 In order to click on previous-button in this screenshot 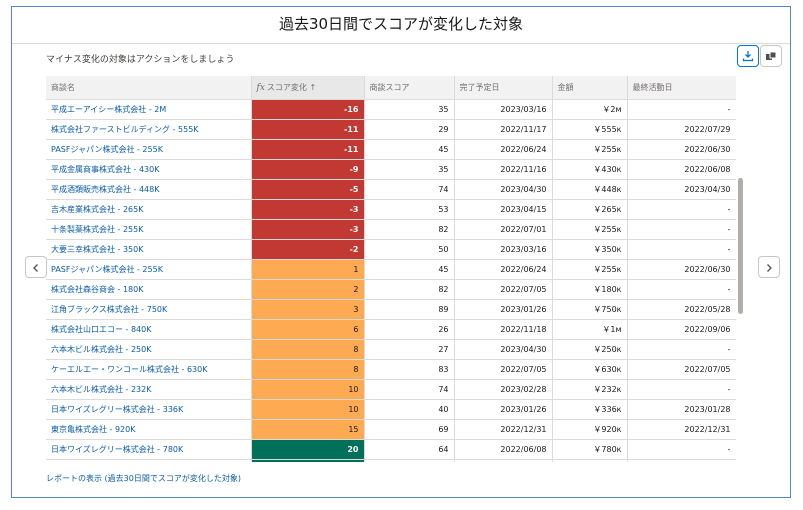, I will do `click(36, 267)`.